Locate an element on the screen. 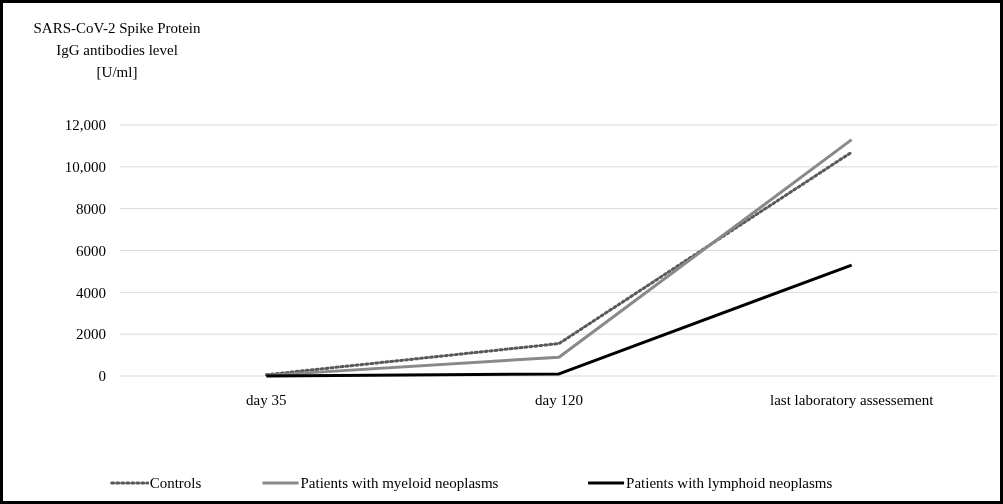 The height and width of the screenshot is (504, 1003). x-tick-label: last laboratory assessement is located at coordinates (852, 400).